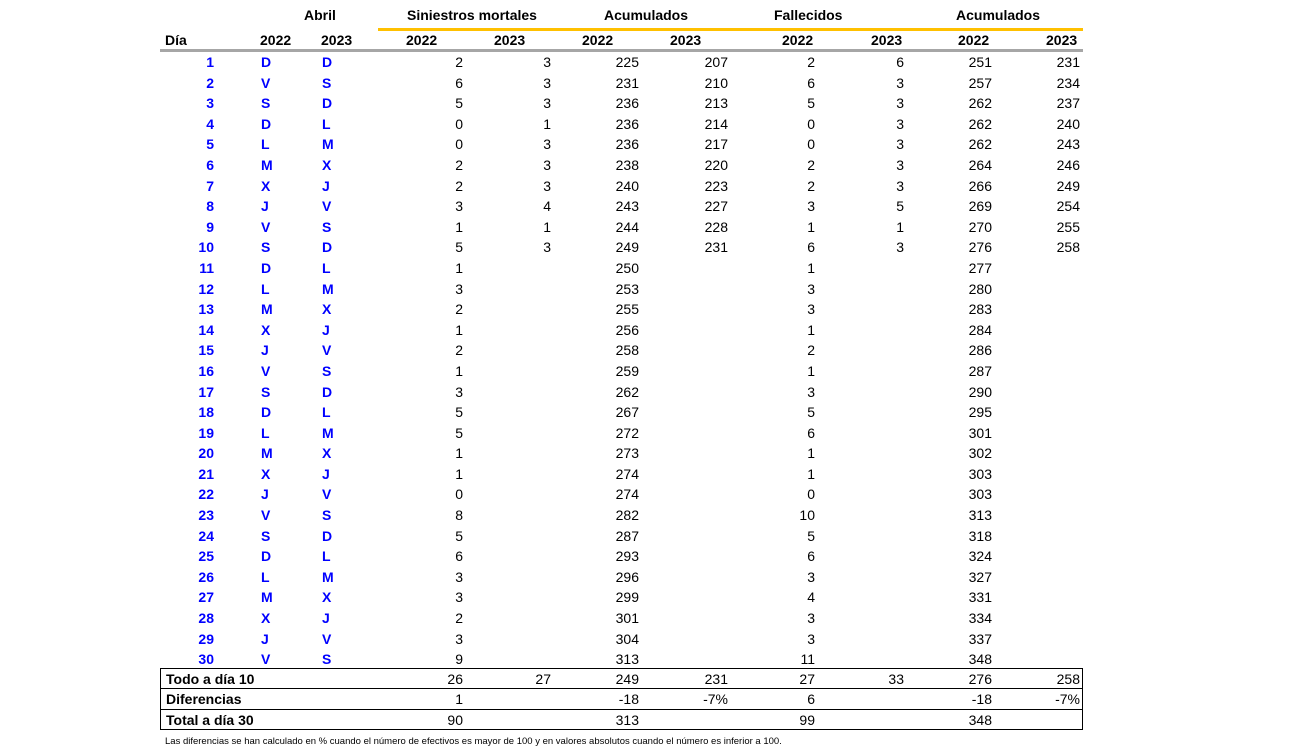 Image resolution: width=1300 pixels, height=753 pixels. I want to click on cell-f22: 4, so click(811, 597).